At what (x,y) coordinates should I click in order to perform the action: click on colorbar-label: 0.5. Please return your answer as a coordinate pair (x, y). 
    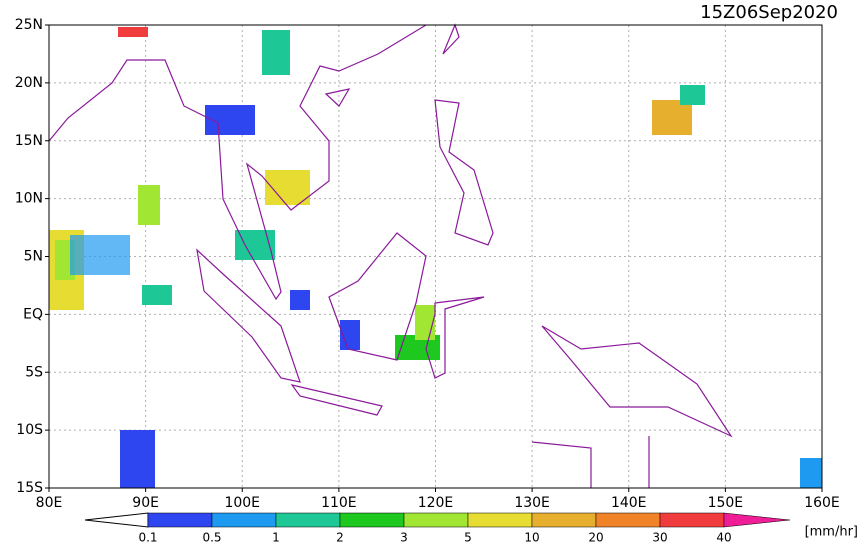
    Looking at the image, I should click on (211, 537).